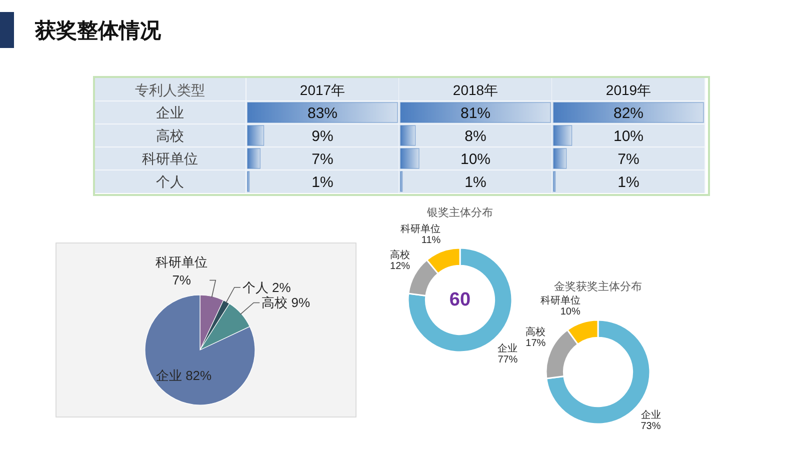 This screenshot has height=450, width=800. Describe the element at coordinates (475, 113) in the screenshot. I see `data-label: 81%` at that location.